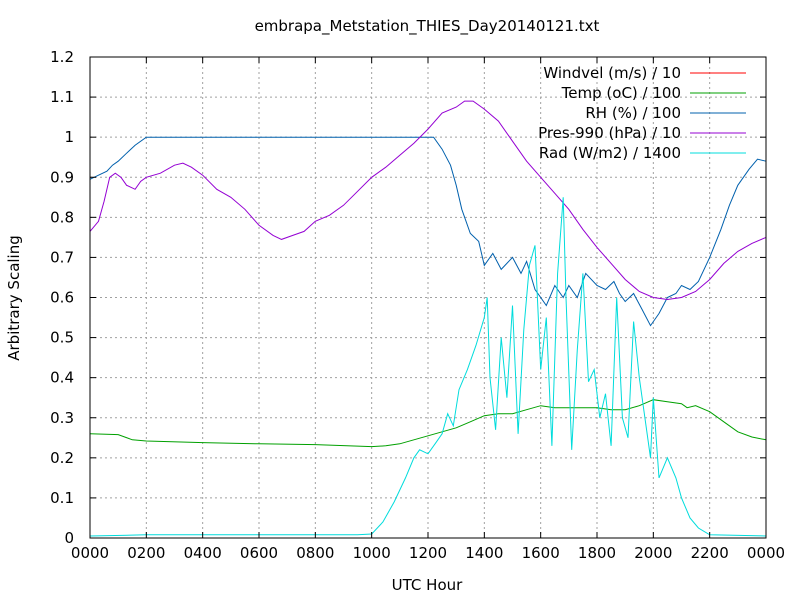 Image resolution: width=800 pixels, height=600 pixels. I want to click on y-tick-label: 0.4, so click(62, 378).